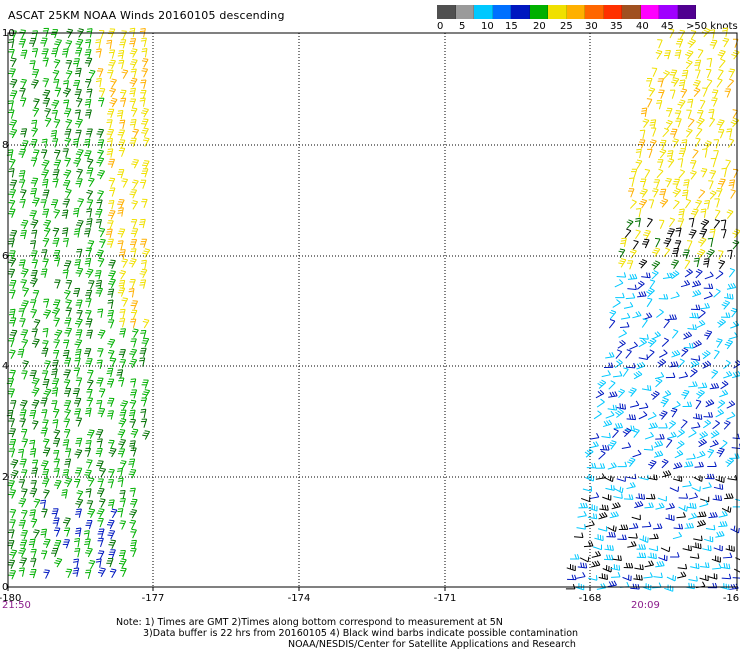 The width and height of the screenshot is (740, 650). I want to click on y-tick-label: 4, so click(5, 366).